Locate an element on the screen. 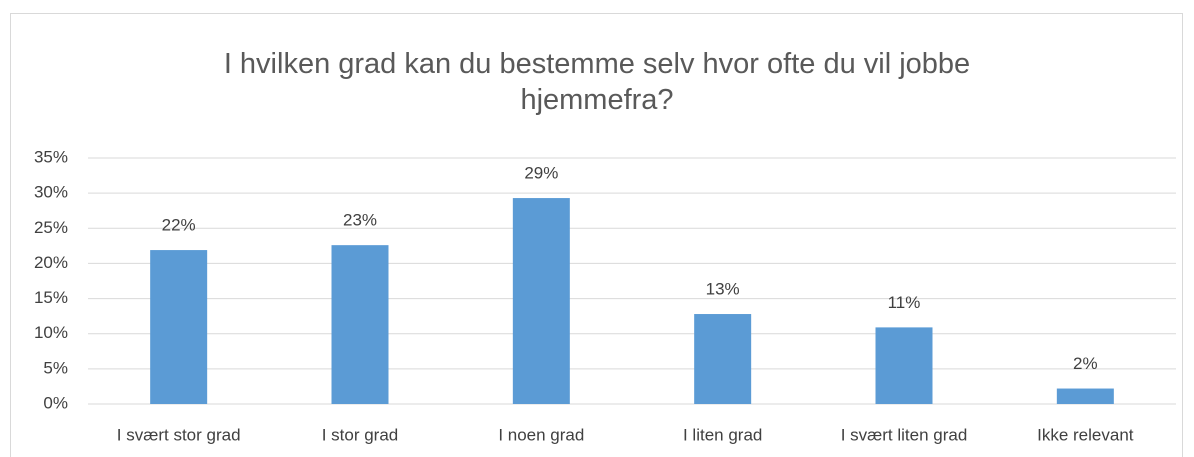  data-label: 13% is located at coordinates (723, 289).